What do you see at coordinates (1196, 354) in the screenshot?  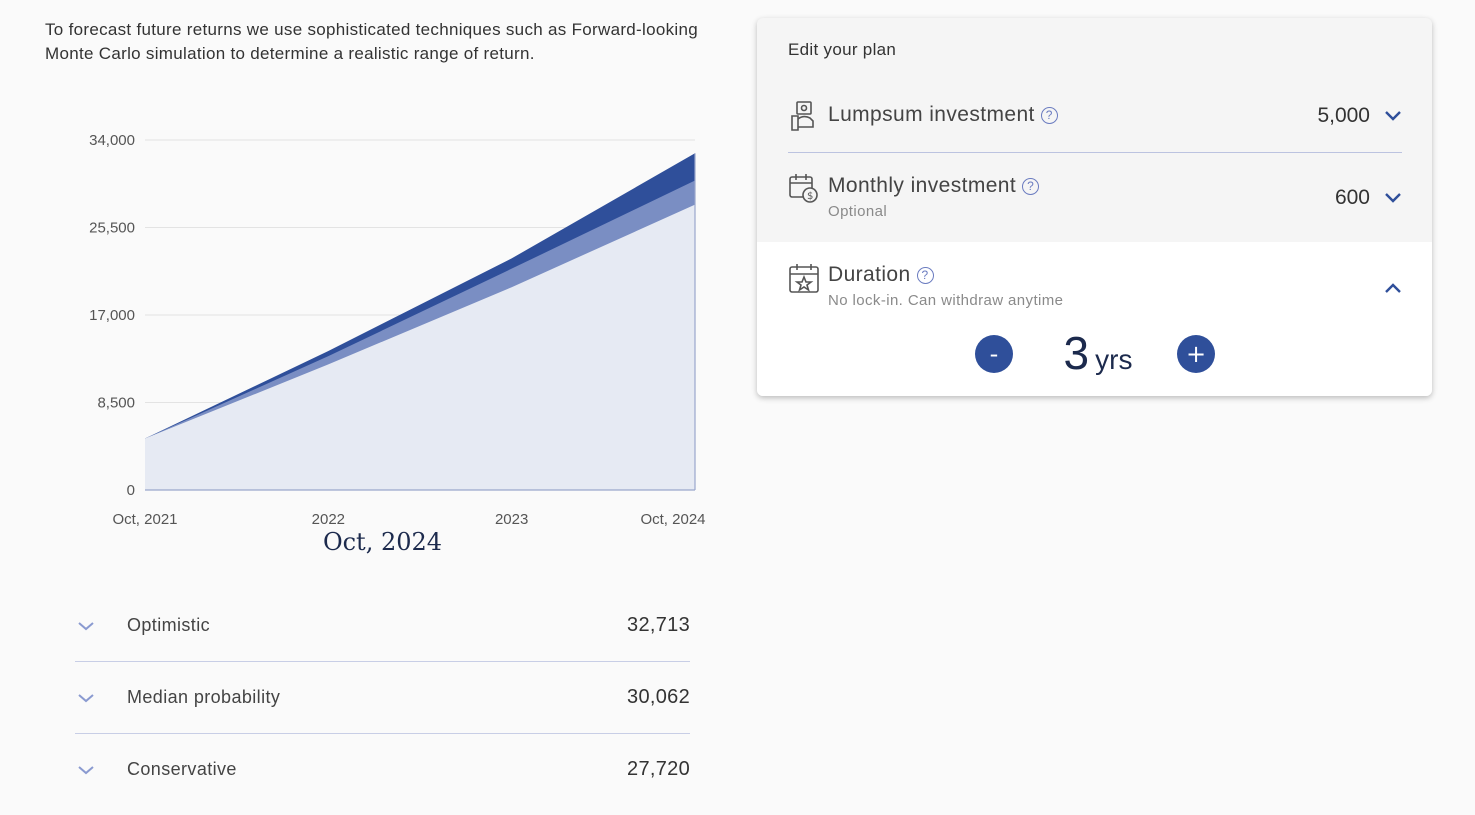 I see `increase-duration-button: +` at bounding box center [1196, 354].